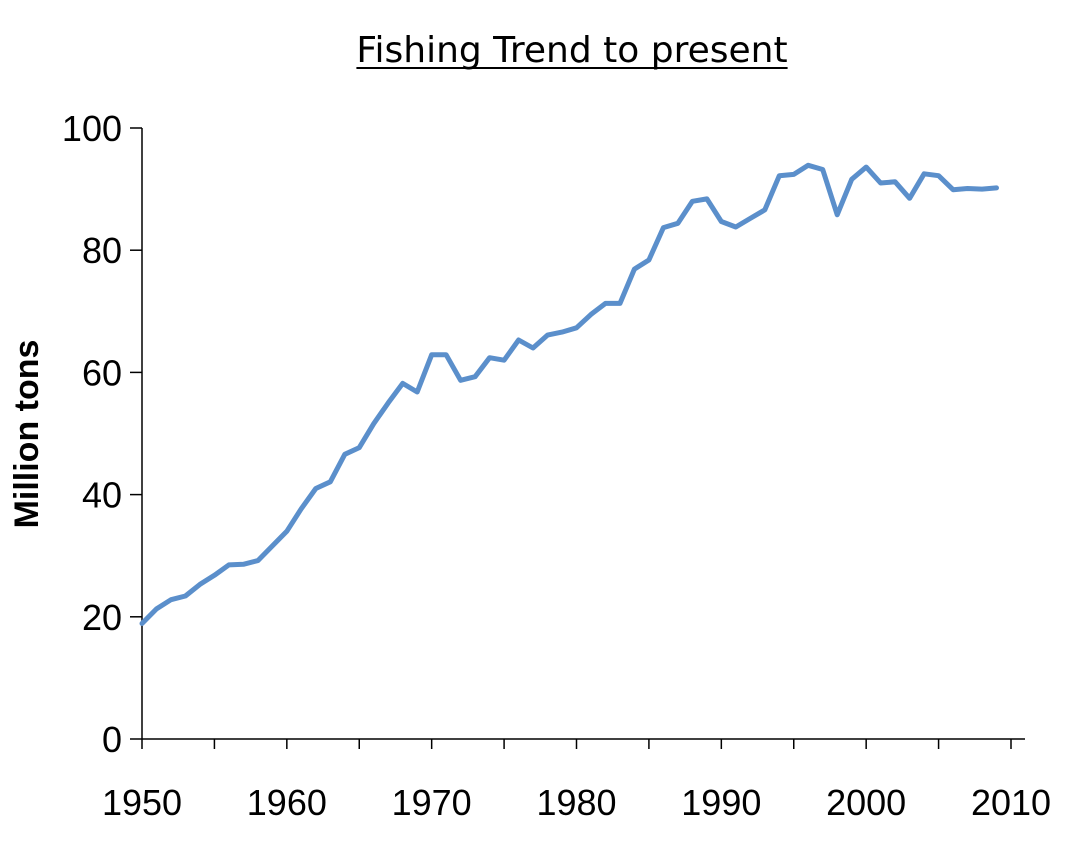 This screenshot has height=845, width=1085. What do you see at coordinates (287, 802) in the screenshot?
I see `x-tick-label: 1960` at bounding box center [287, 802].